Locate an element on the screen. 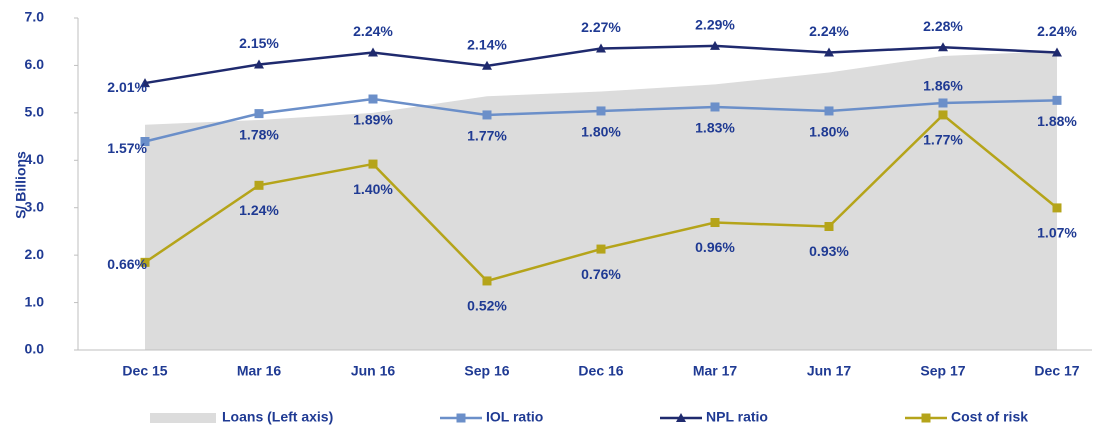  y-tick-label: 6.0 is located at coordinates (35, 64).